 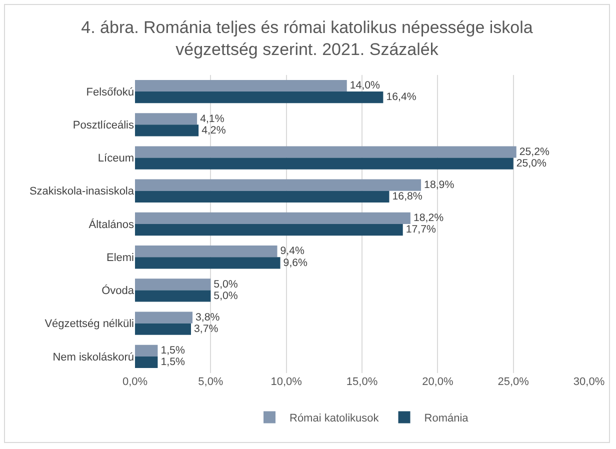 I want to click on data-label: 3,8%, so click(x=208, y=317).